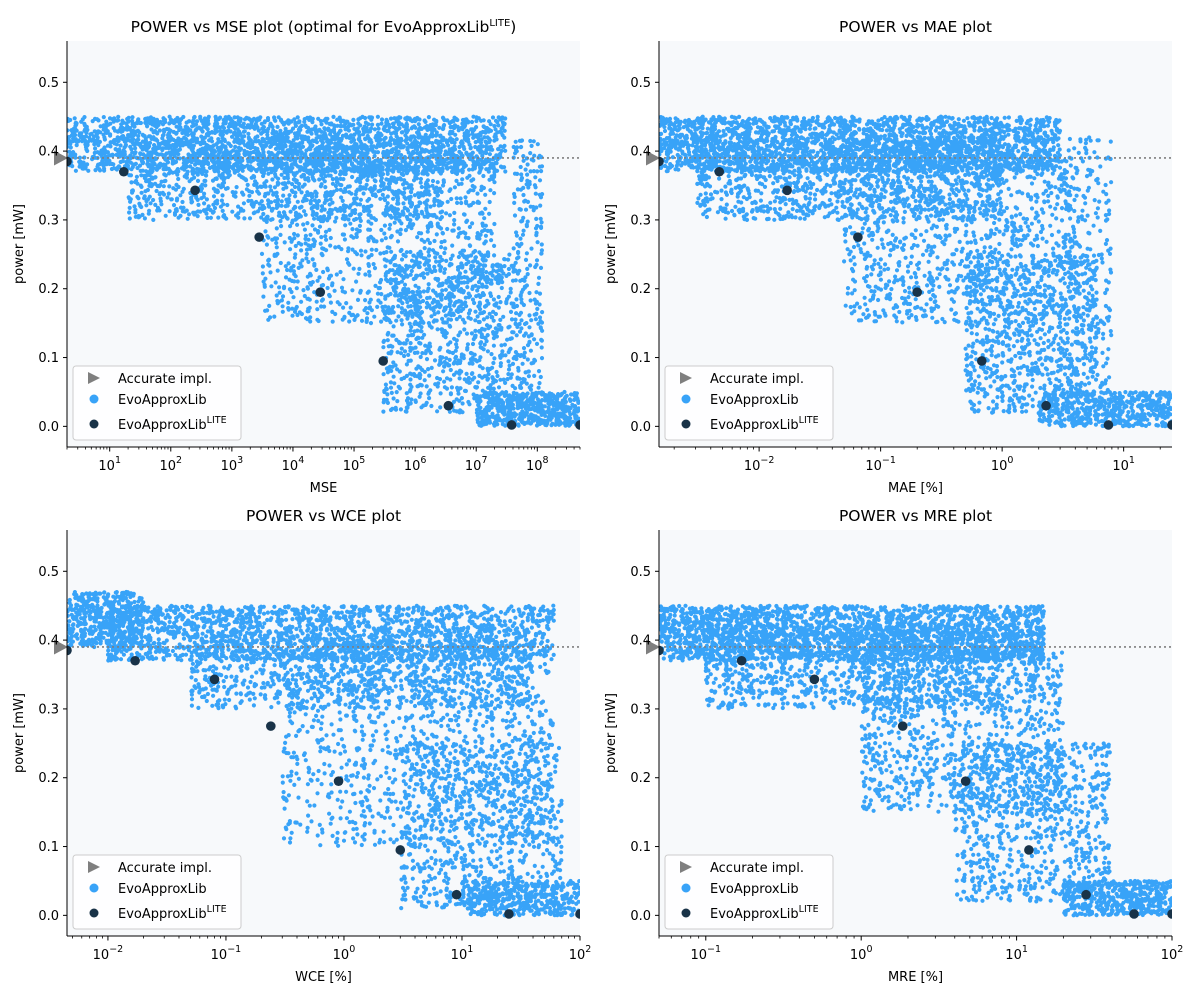 The image size is (1200, 1000). What do you see at coordinates (915, 977) in the screenshot?
I see `x-axis-label: MRE [%]` at bounding box center [915, 977].